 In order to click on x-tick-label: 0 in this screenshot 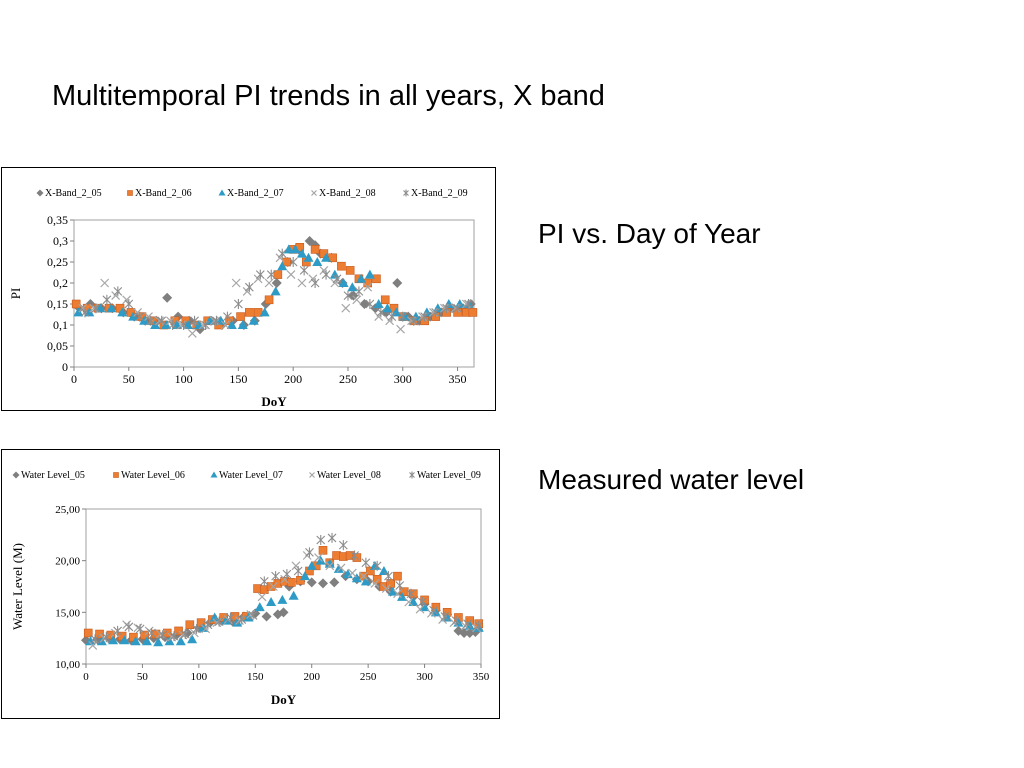, I will do `click(86, 677)`.